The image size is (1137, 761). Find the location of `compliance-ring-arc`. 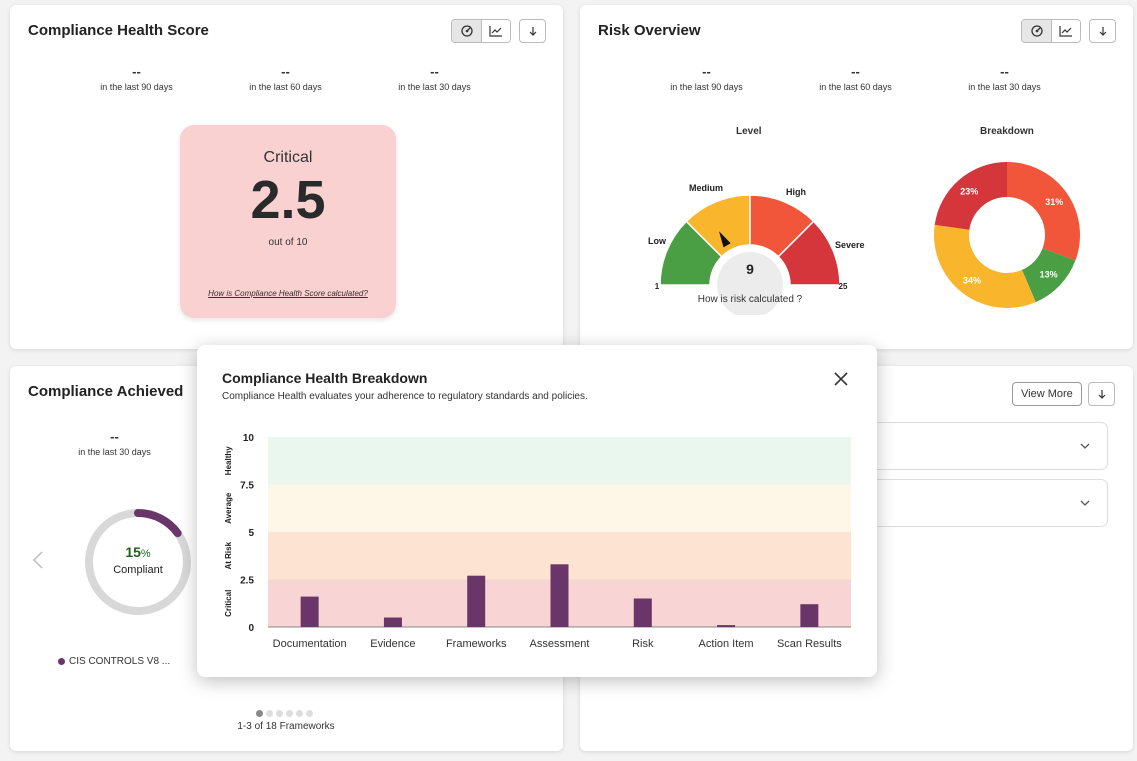

compliance-ring-arc is located at coordinates (158, 523).